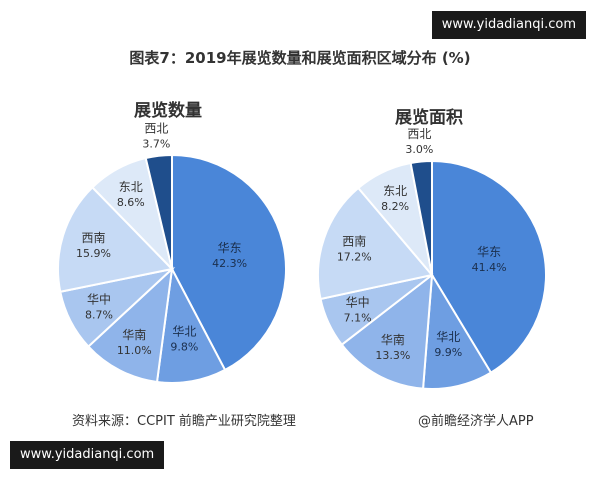 The image size is (600, 480). What do you see at coordinates (419, 134) in the screenshot?
I see `pie2-label-6: 西北` at bounding box center [419, 134].